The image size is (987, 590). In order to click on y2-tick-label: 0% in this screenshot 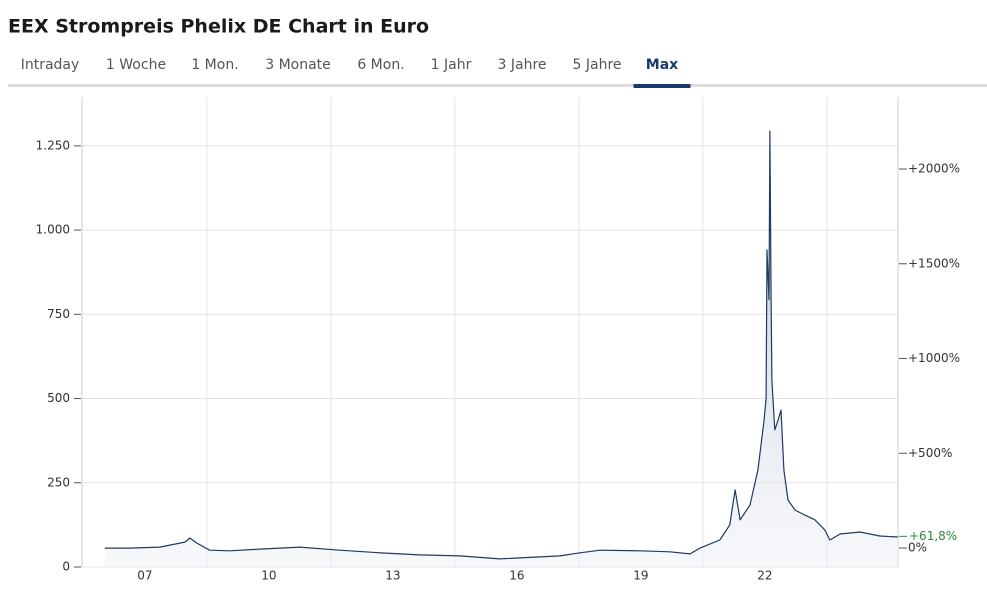, I will do `click(917, 548)`.